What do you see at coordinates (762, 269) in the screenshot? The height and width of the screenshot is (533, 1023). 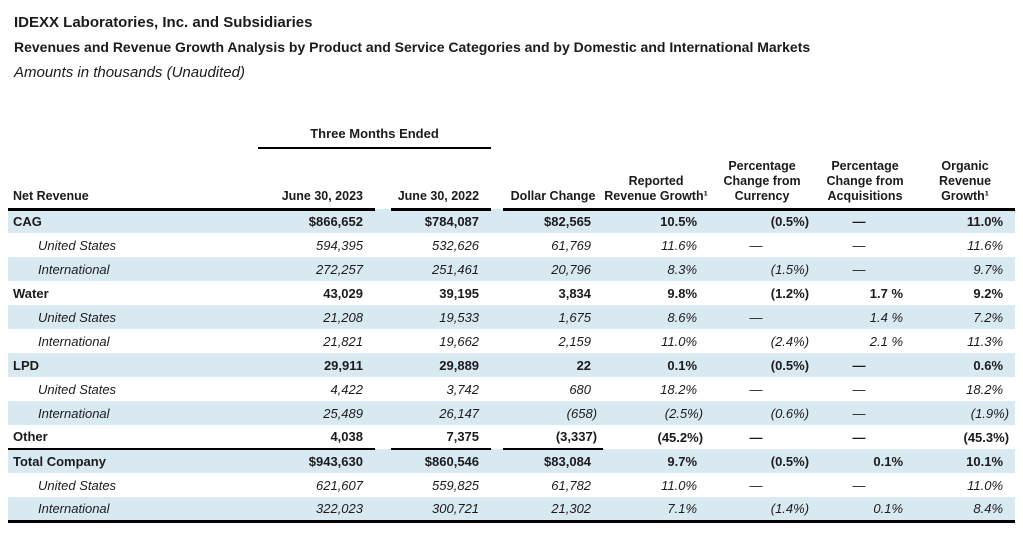 I see `value-cell: (1.5%)` at bounding box center [762, 269].